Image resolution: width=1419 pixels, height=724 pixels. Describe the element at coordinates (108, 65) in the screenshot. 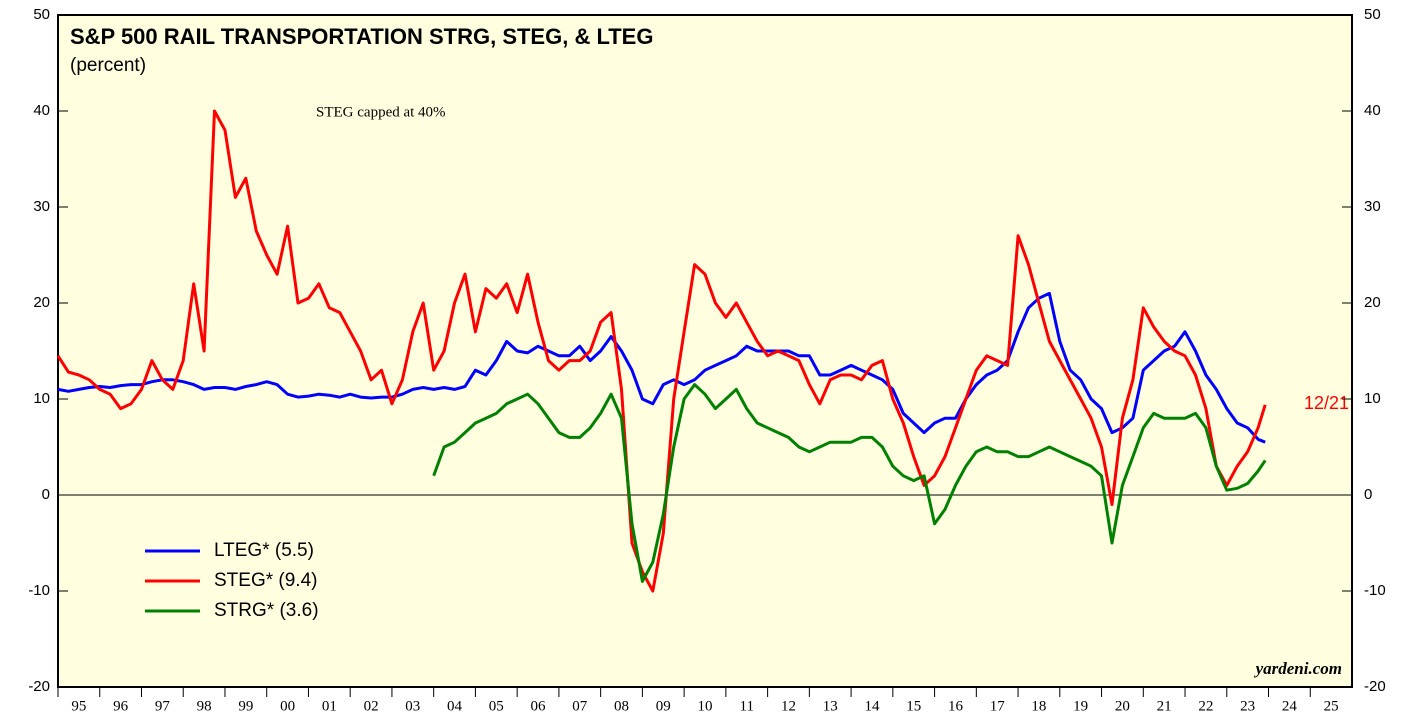

I see `chart-subtitle: (percent)` at that location.